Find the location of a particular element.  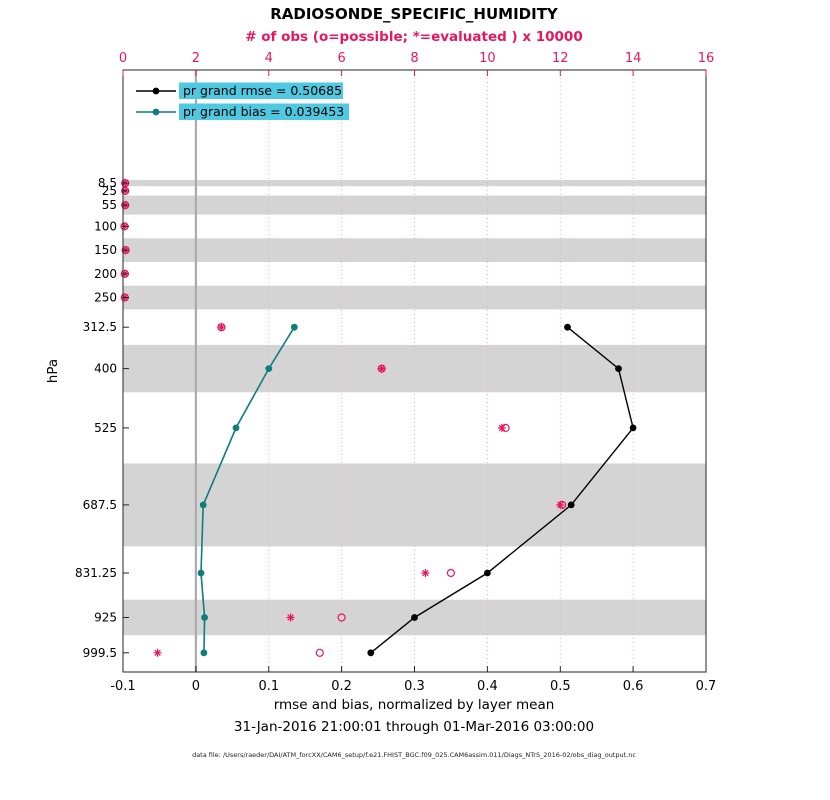

y-tick-label: 999.5 is located at coordinates (100, 653).